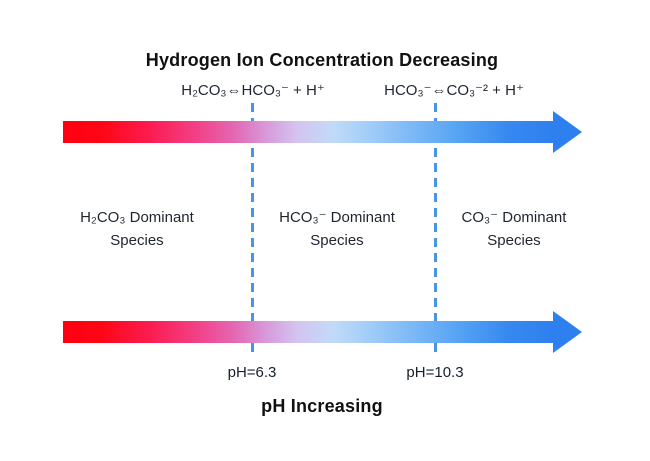 This screenshot has width=650, height=461. What do you see at coordinates (308, 332) in the screenshot?
I see `gradient-arrow-bottom-body` at bounding box center [308, 332].